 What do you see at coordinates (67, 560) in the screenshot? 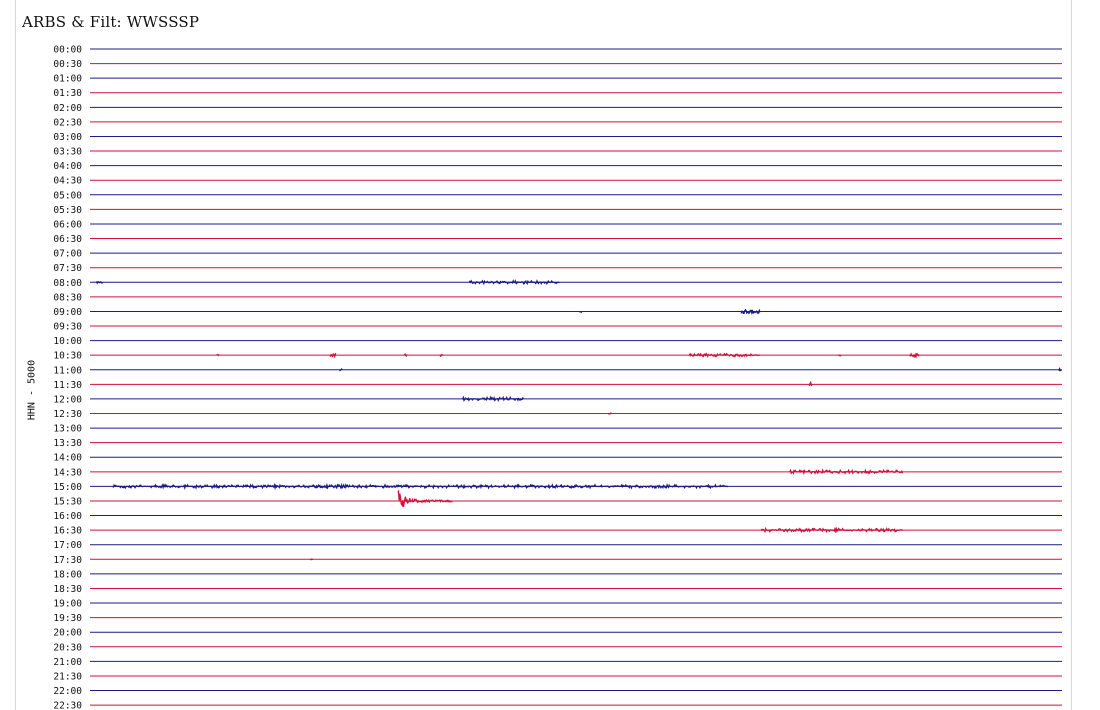
I see `row-label: 17:30` at bounding box center [67, 560].